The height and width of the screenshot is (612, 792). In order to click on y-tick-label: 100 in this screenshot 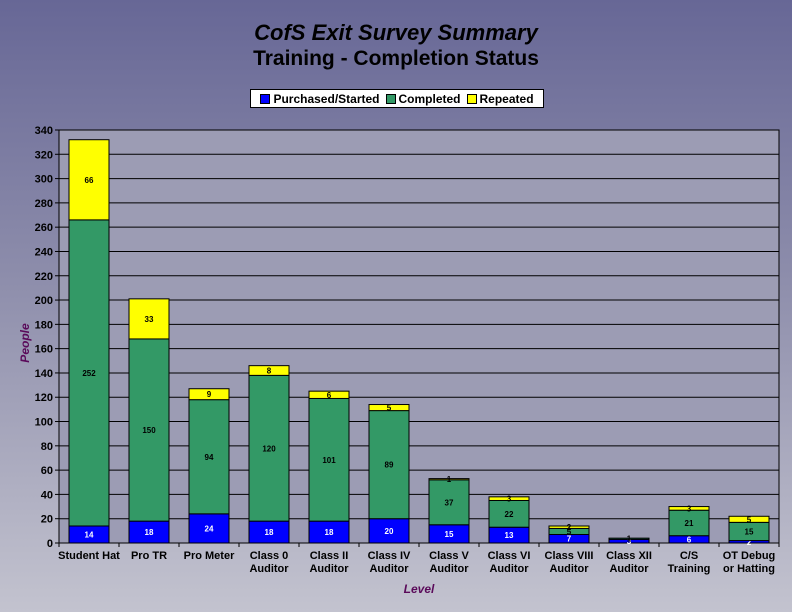, I will do `click(44, 423)`.